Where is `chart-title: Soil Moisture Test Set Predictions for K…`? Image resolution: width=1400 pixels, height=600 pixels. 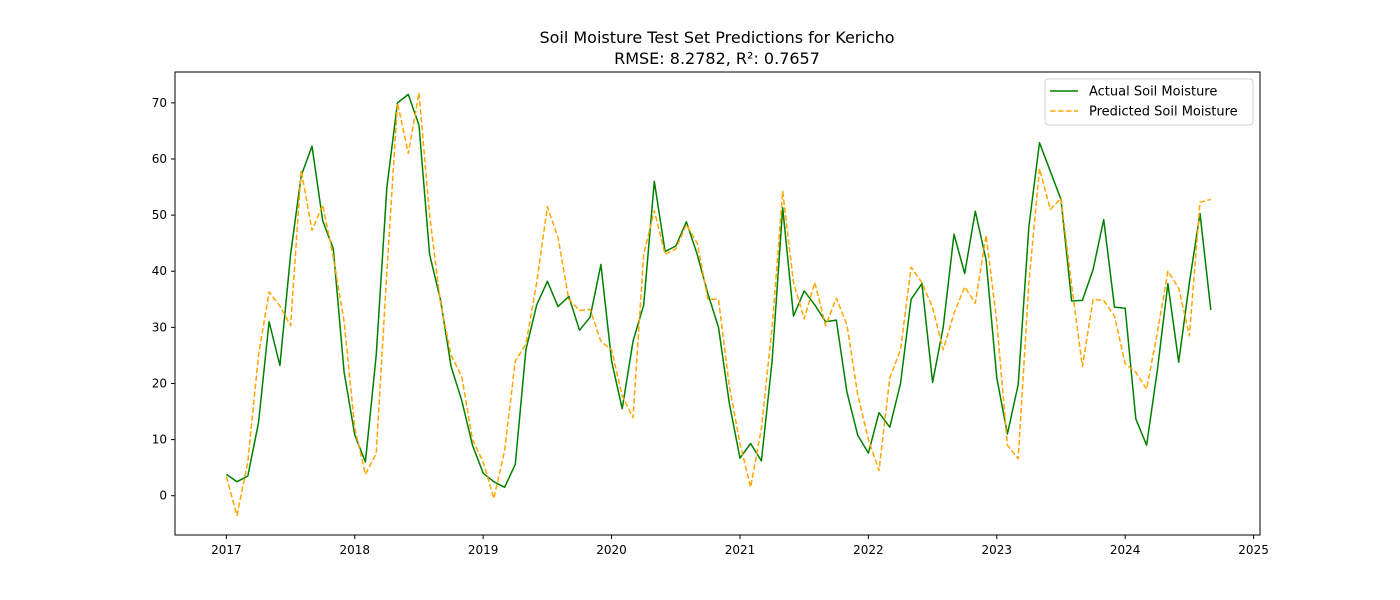
chart-title: Soil Moisture Test Set Predictions for K… is located at coordinates (716, 37).